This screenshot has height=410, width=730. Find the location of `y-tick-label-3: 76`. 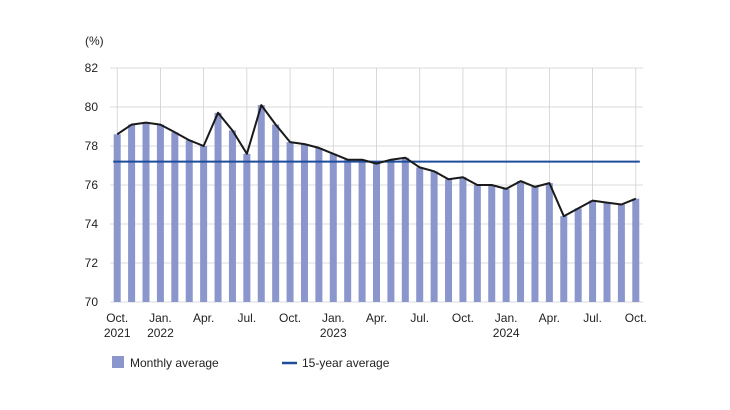

y-tick-label-3: 76 is located at coordinates (92, 185).